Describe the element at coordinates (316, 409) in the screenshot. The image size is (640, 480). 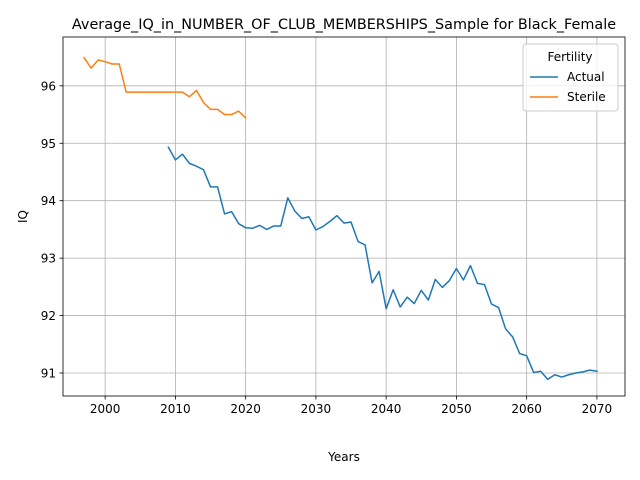
I see `x-tick-label: 2030` at that location.